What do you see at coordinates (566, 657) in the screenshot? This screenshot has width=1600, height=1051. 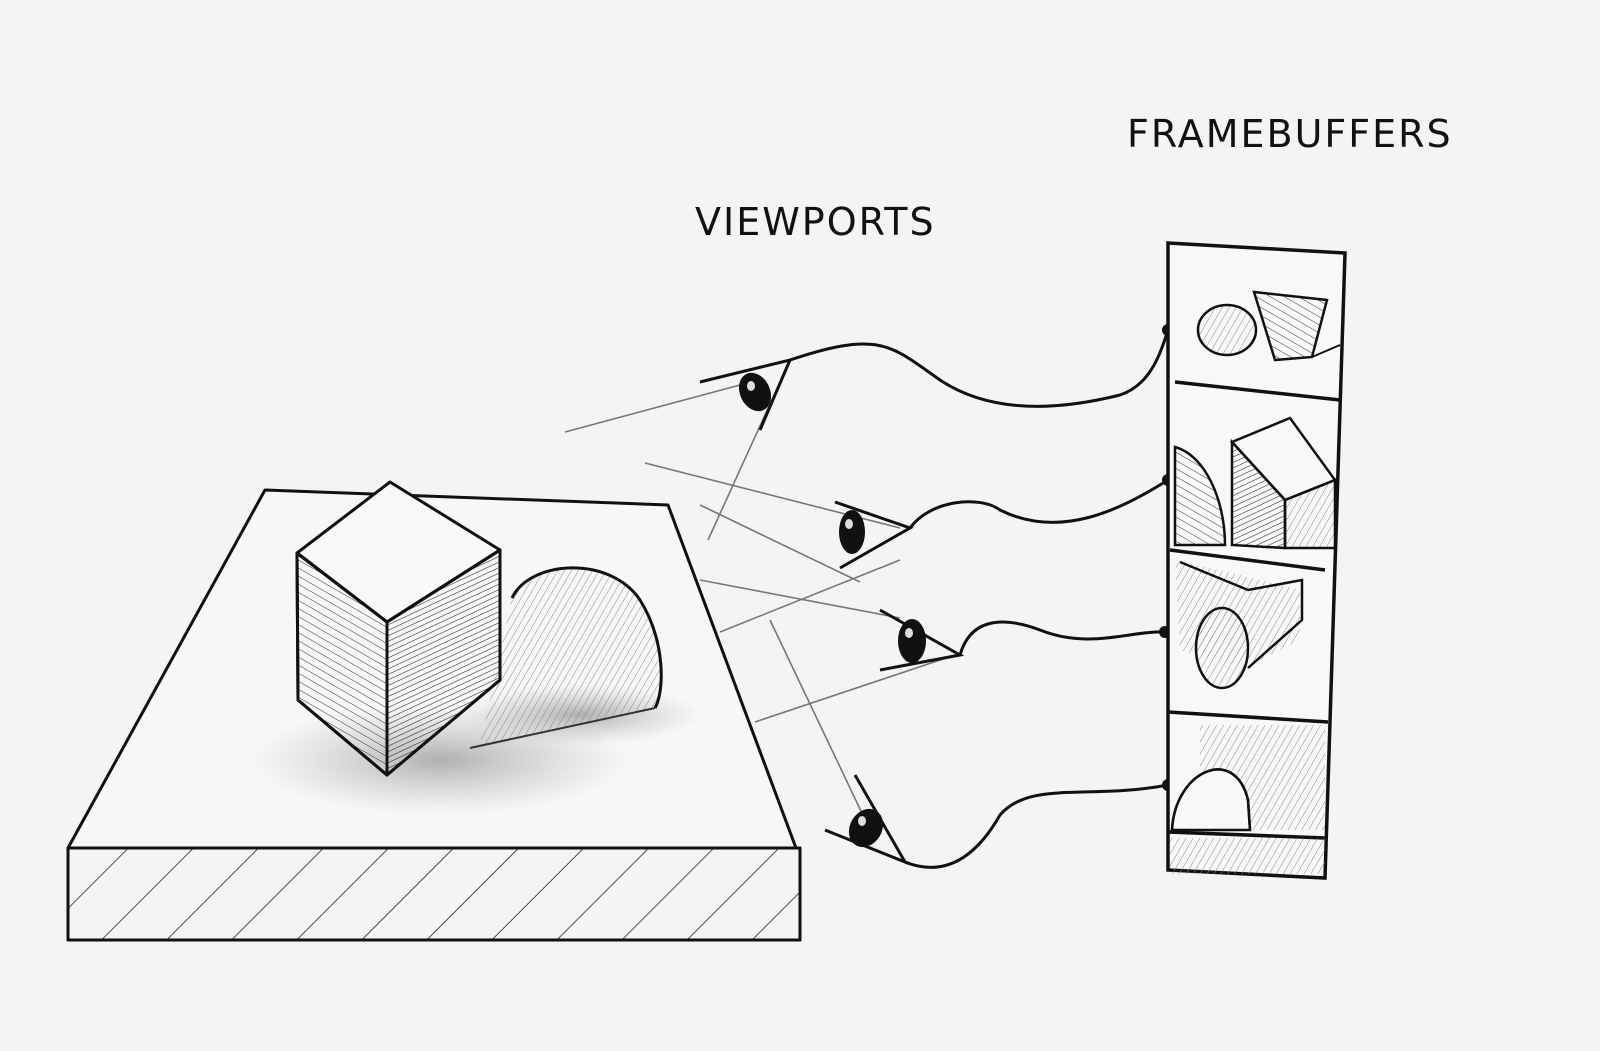 I see `dome-object` at bounding box center [566, 657].